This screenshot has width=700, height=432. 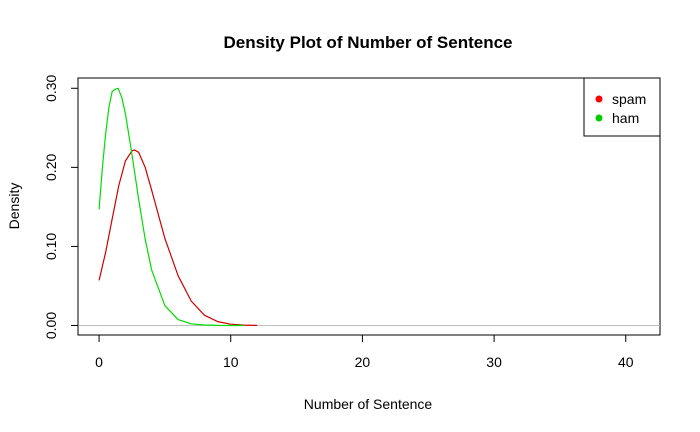 I want to click on x-tick-label: 40, so click(x=626, y=362).